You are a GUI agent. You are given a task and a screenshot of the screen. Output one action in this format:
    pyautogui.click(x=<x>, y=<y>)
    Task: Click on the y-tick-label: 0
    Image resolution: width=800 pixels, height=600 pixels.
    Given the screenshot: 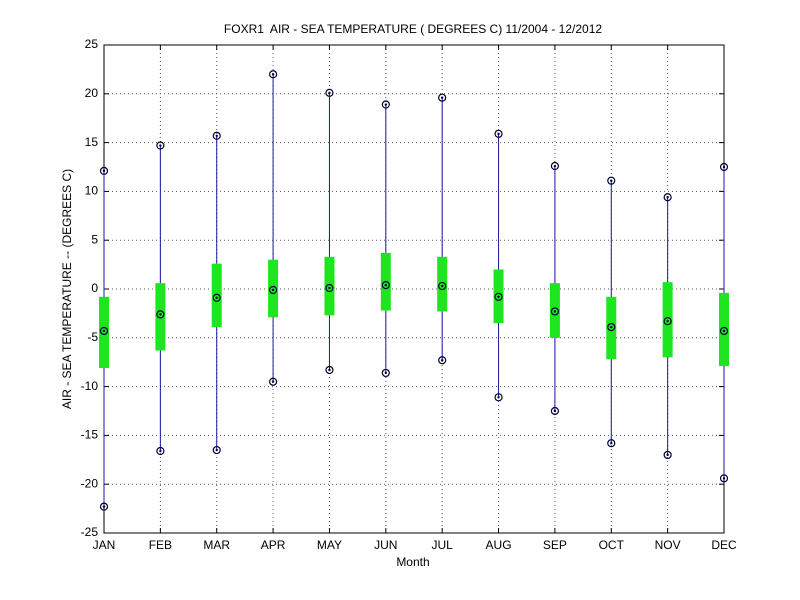 What is the action you would take?
    pyautogui.click(x=94, y=288)
    